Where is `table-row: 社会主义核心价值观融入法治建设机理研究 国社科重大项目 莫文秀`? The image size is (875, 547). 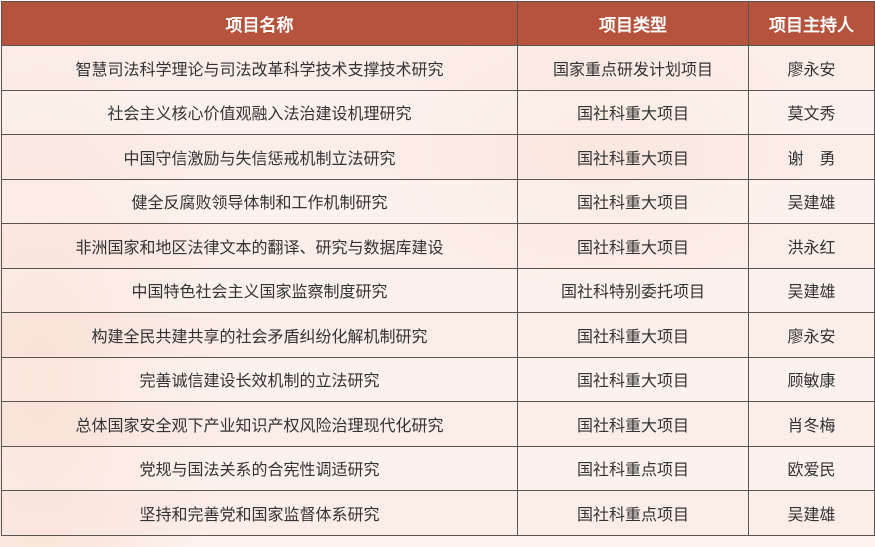 table-row: 社会主义核心价值观融入法治建设机理研究 国社科重大项目 莫文秀 is located at coordinates (438, 112).